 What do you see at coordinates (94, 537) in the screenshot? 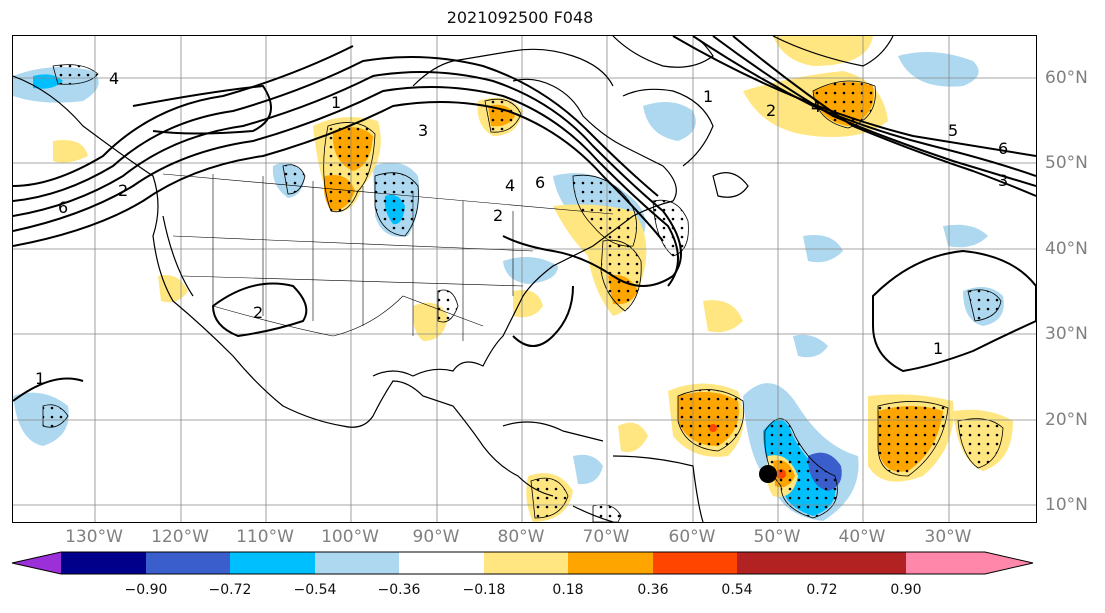
I see `lon-label: 130°W` at bounding box center [94, 537].